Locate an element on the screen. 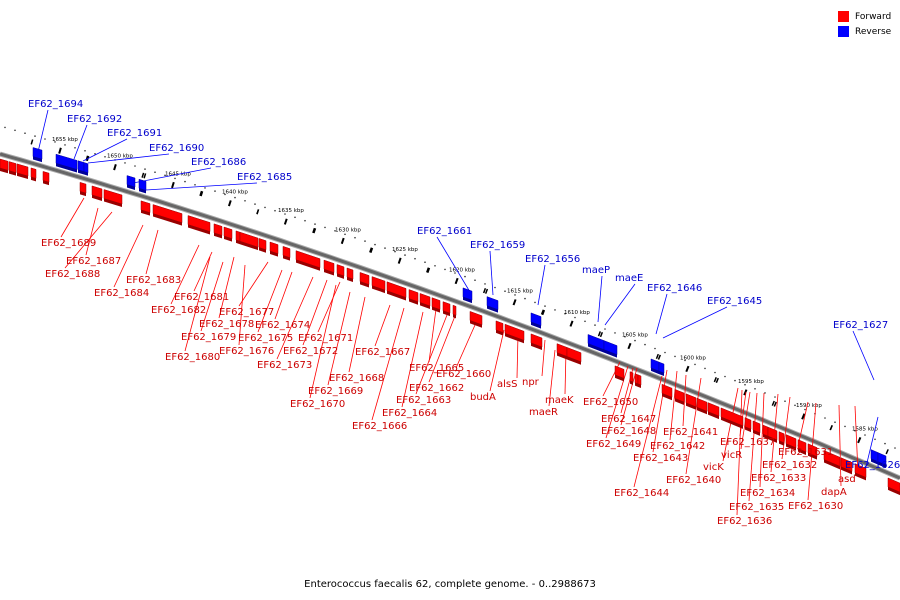 The height and width of the screenshot is (600, 900). forward-gene-label: EF62_1679 is located at coordinates (208, 337).